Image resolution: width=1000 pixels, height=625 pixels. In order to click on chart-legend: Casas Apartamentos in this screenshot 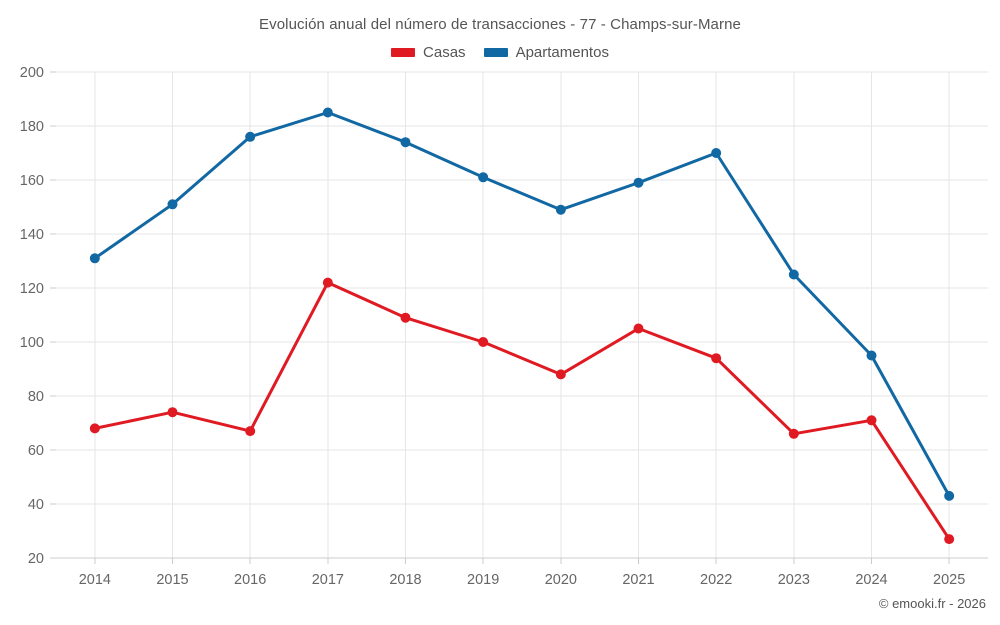, I will do `click(500, 52)`.